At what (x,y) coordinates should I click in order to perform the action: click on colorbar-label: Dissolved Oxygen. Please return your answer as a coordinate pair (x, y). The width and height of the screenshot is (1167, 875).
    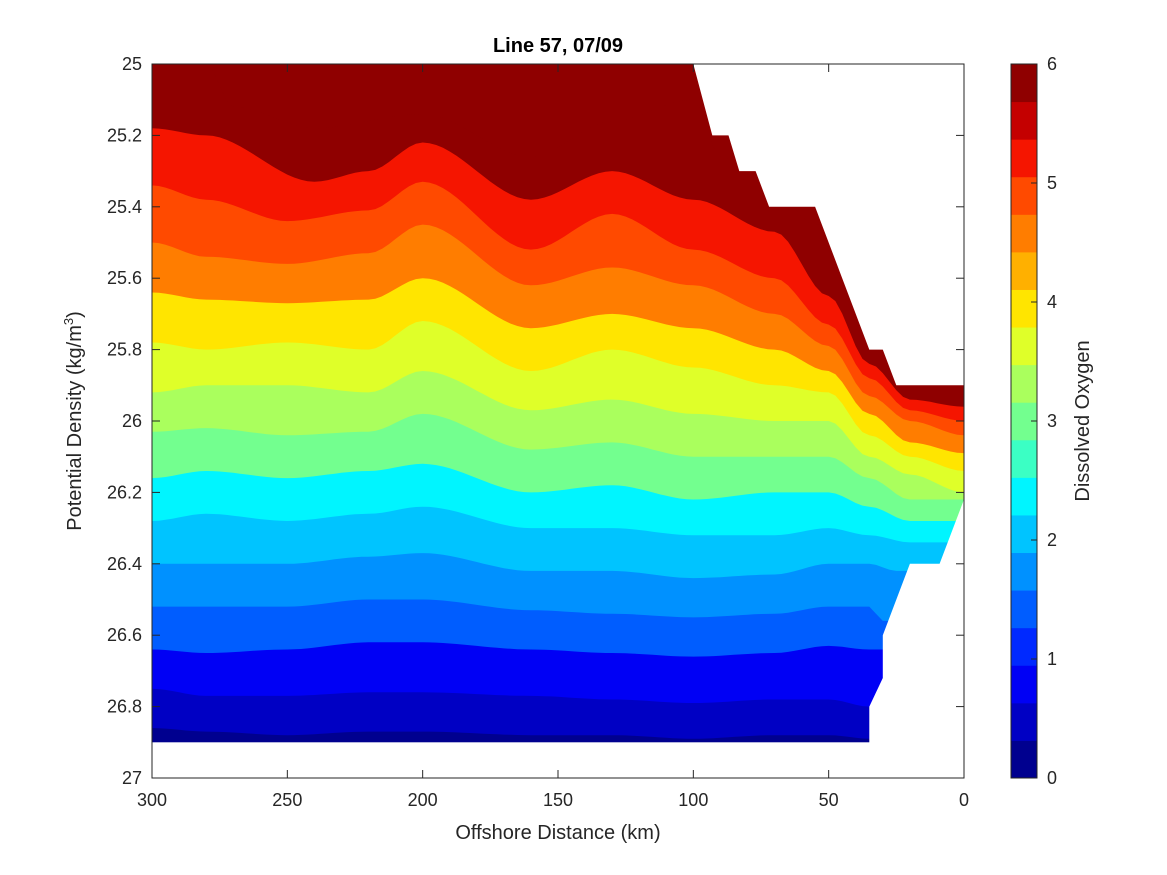
    Looking at the image, I should click on (1083, 420).